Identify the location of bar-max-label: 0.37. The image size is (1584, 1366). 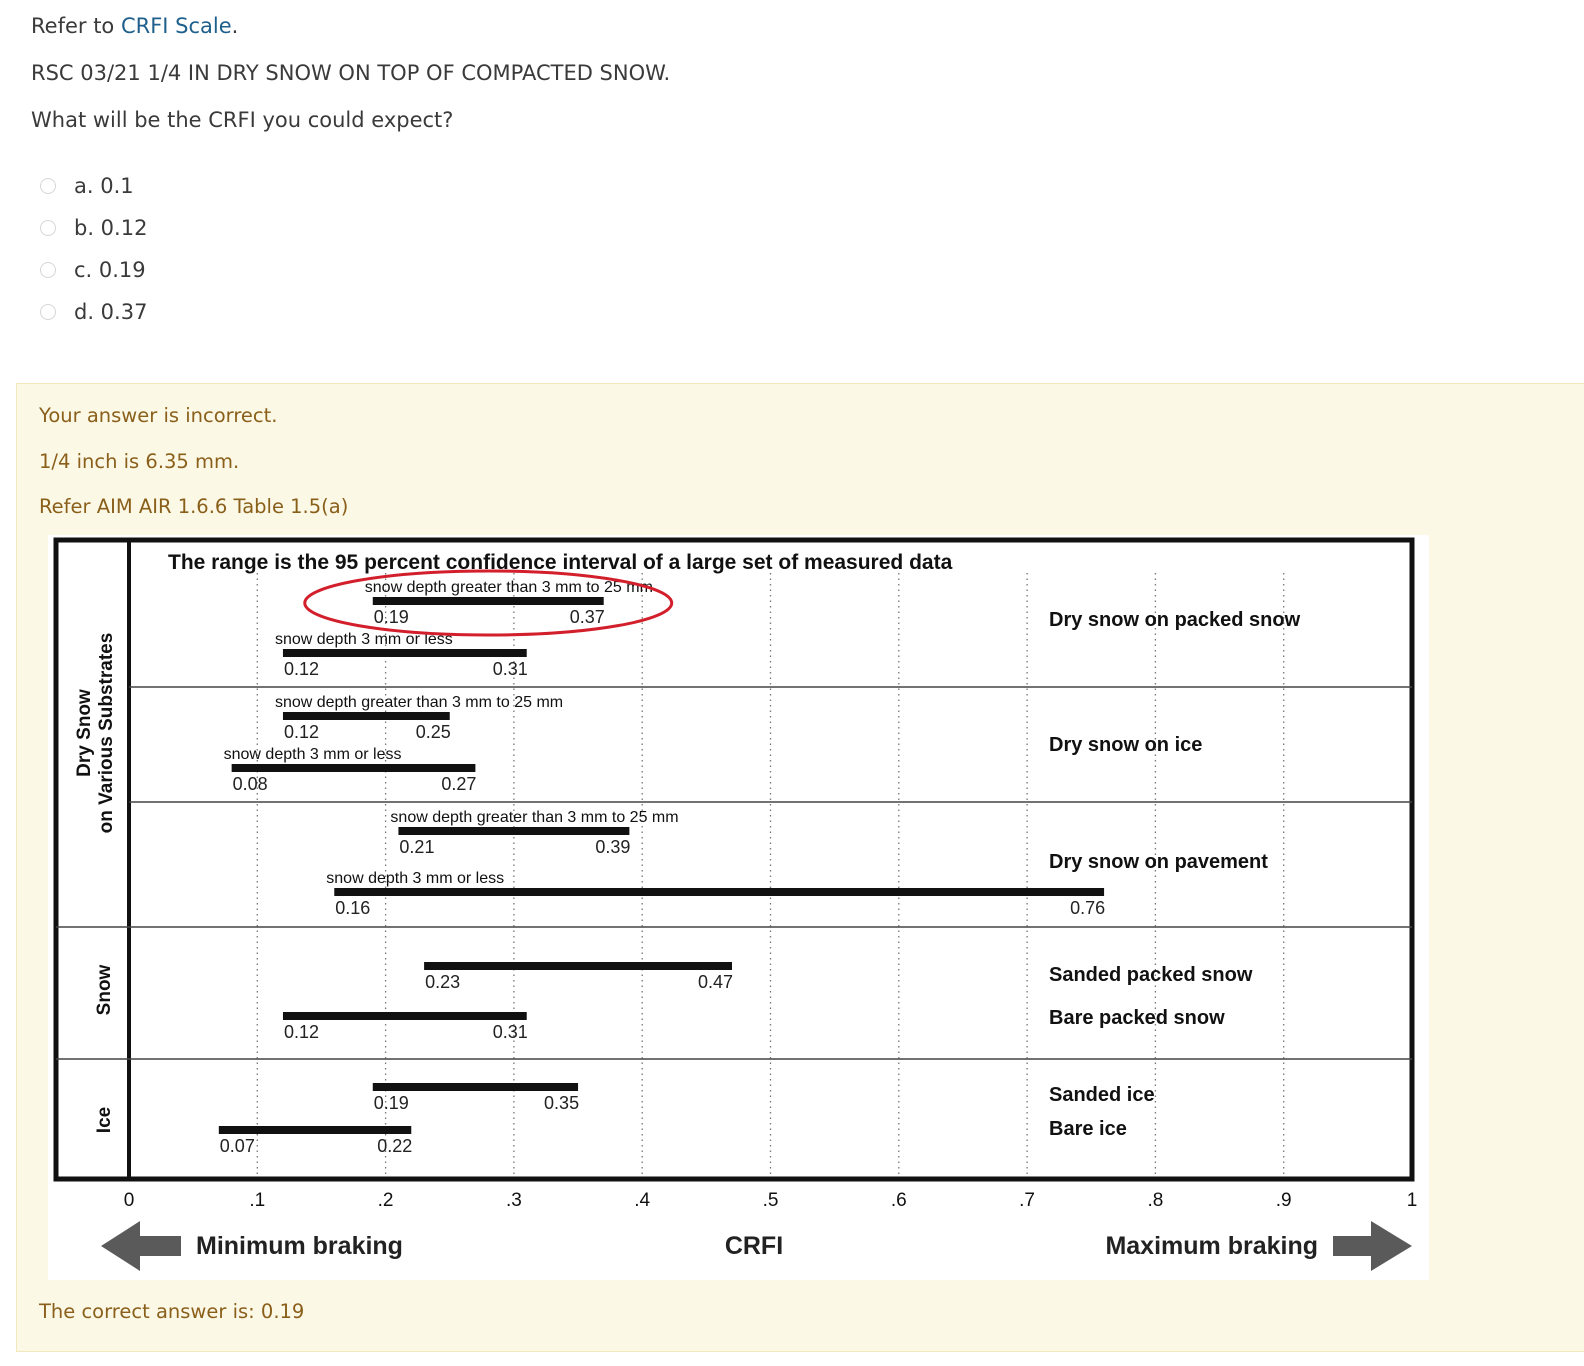
(587, 617).